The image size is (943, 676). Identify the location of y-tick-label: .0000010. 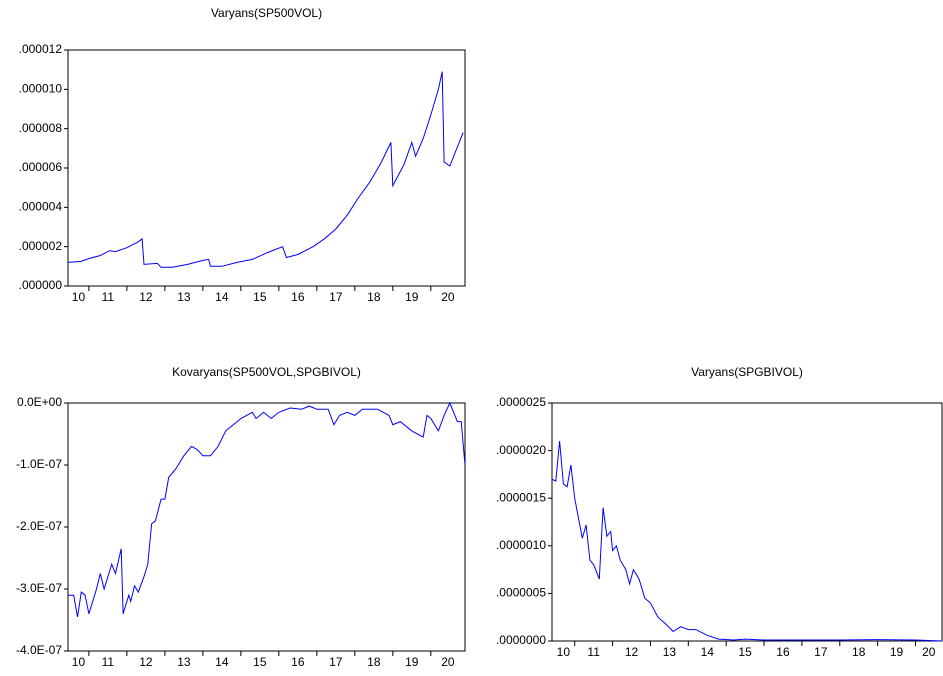
(521, 545).